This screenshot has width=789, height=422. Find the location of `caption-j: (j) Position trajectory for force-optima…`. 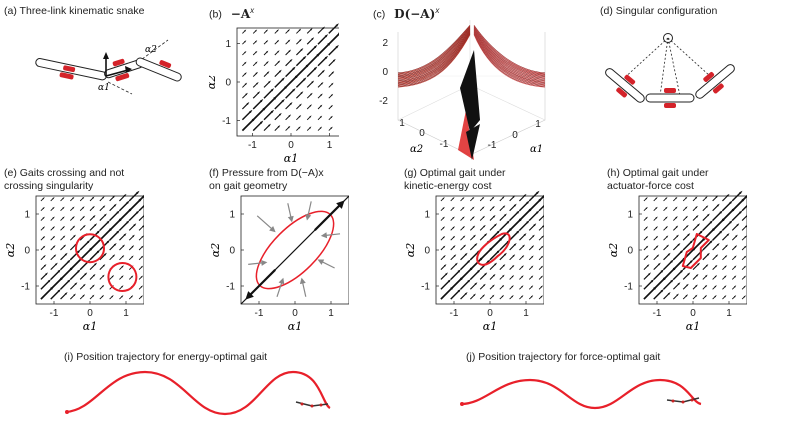

caption-j: (j) Position trajectory for force-optima… is located at coordinates (563, 357).